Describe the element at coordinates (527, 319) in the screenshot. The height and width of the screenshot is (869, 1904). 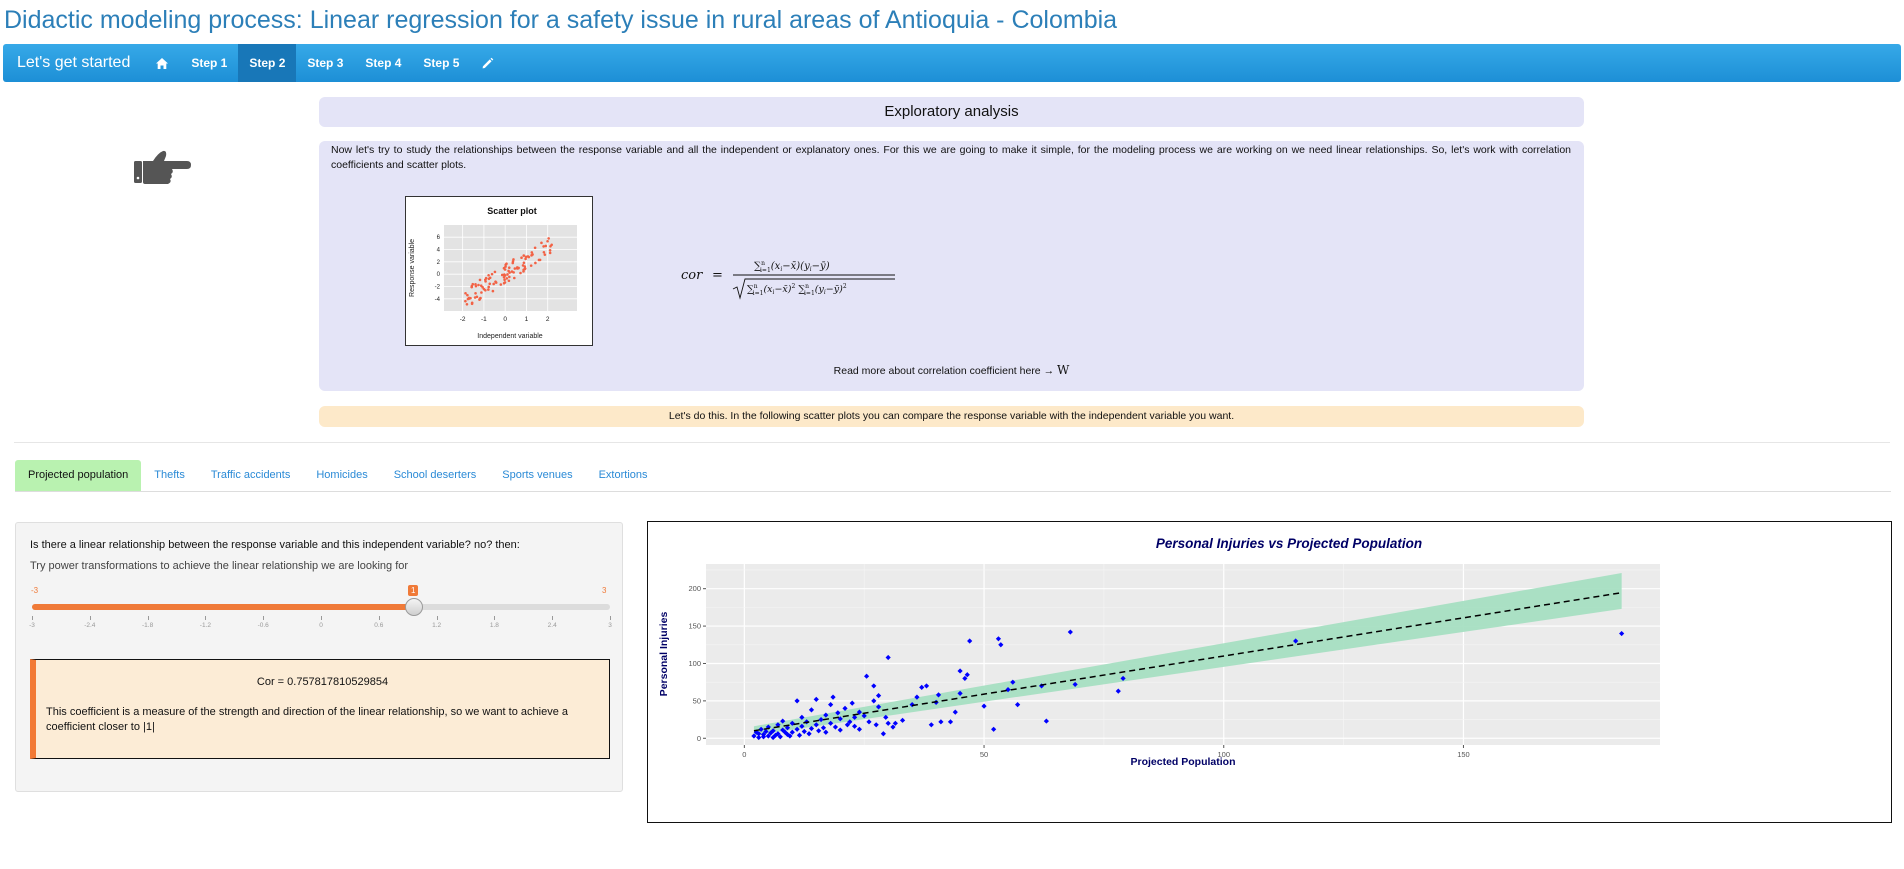
I see `thumb-x-tick: 1` at that location.